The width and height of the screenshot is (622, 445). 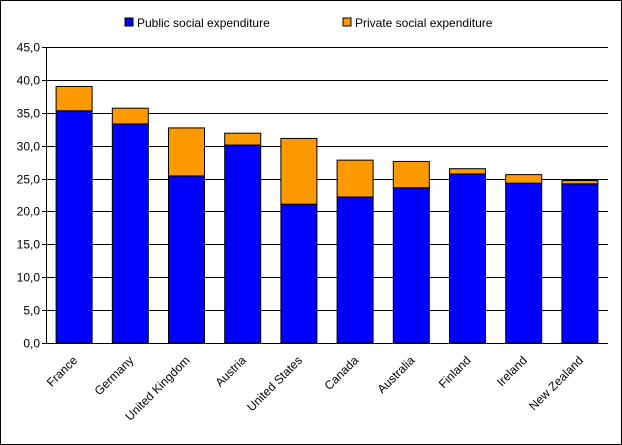 What do you see at coordinates (29, 147) in the screenshot?
I see `y-tick-label: 30,0` at bounding box center [29, 147].